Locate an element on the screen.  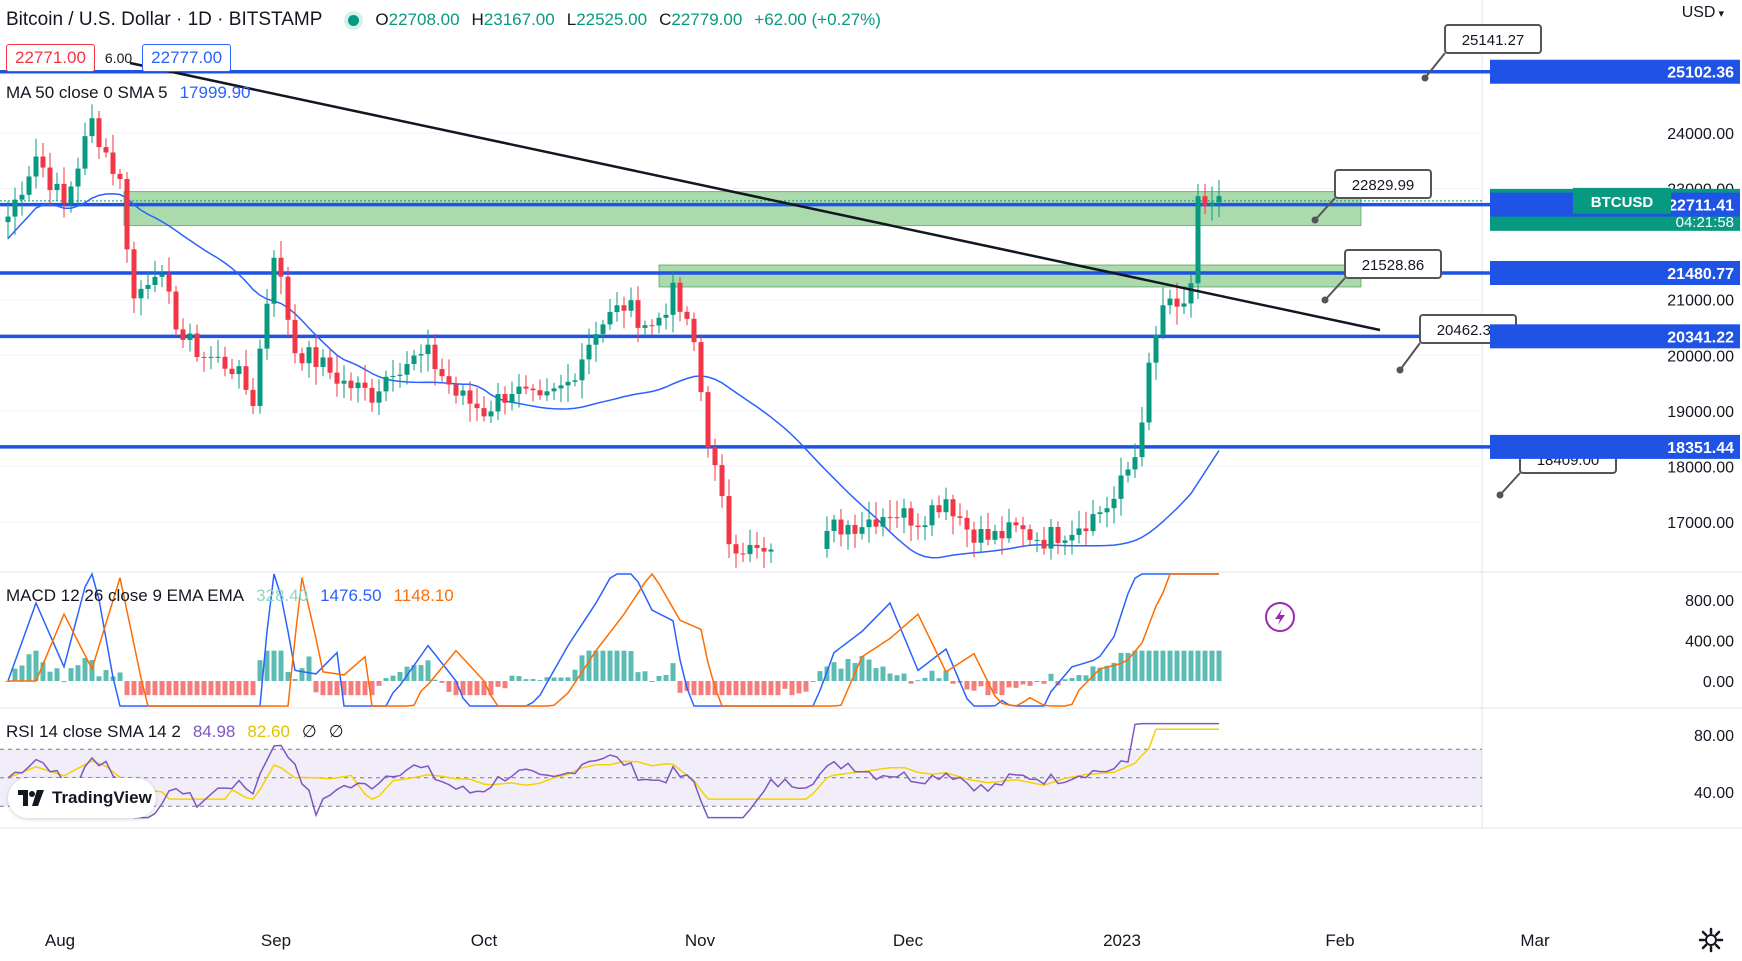
sell-price-button: 22771.00 is located at coordinates (50, 58).